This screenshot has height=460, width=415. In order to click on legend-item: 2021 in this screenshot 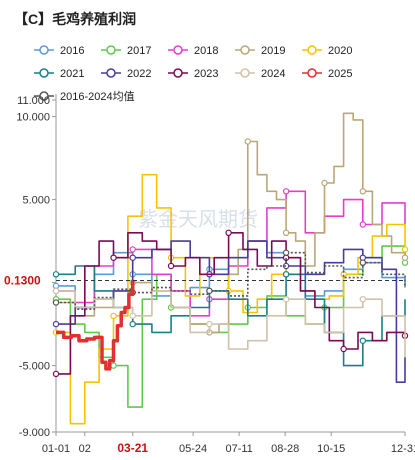, I will do `click(59, 74)`.